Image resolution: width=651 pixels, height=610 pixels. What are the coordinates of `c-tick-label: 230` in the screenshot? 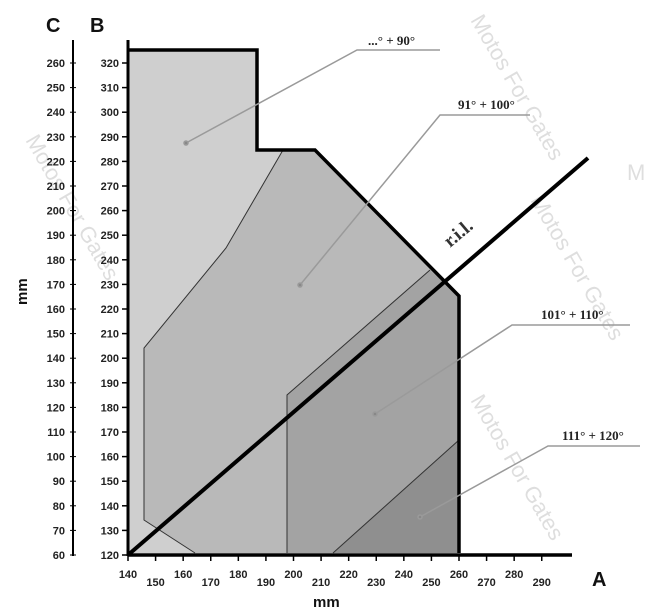 It's located at (56, 138).